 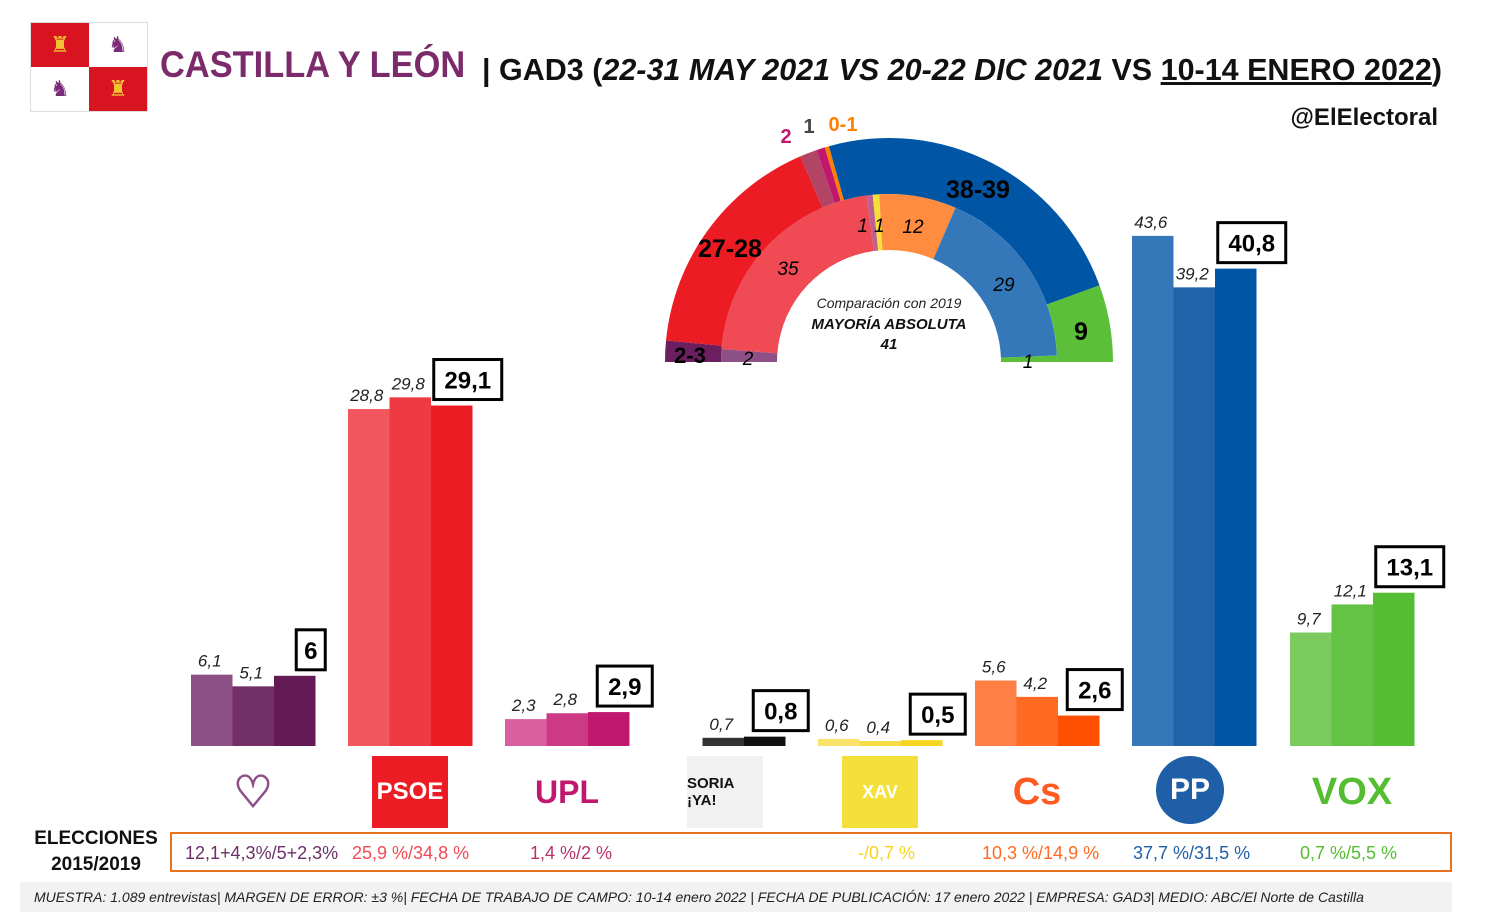 I want to click on data-label-current: 6, so click(x=310, y=651).